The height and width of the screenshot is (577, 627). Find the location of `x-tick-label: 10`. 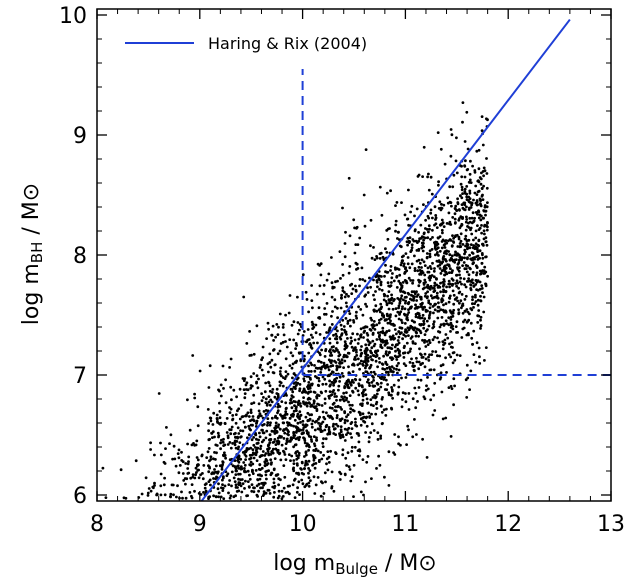

x-tick-label: 10 is located at coordinates (303, 524).